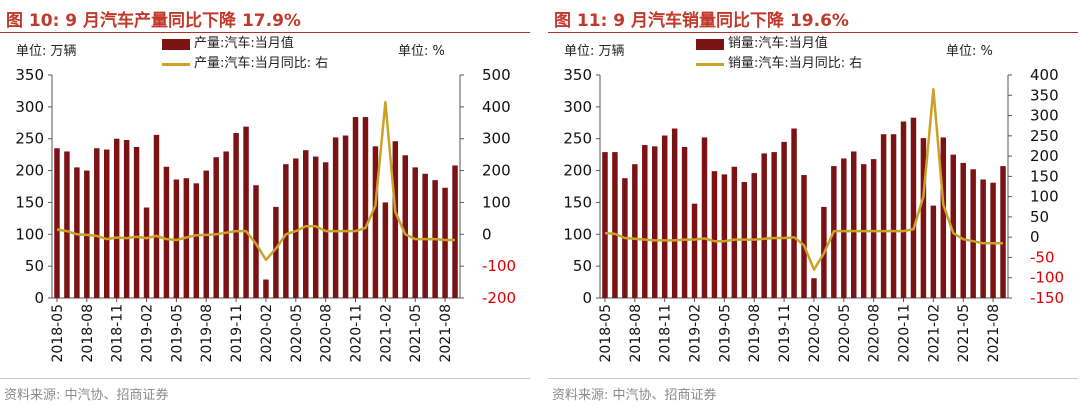 The height and width of the screenshot is (407, 1080). Describe the element at coordinates (487, 234) in the screenshot. I see `right-tick-label: 0` at that location.